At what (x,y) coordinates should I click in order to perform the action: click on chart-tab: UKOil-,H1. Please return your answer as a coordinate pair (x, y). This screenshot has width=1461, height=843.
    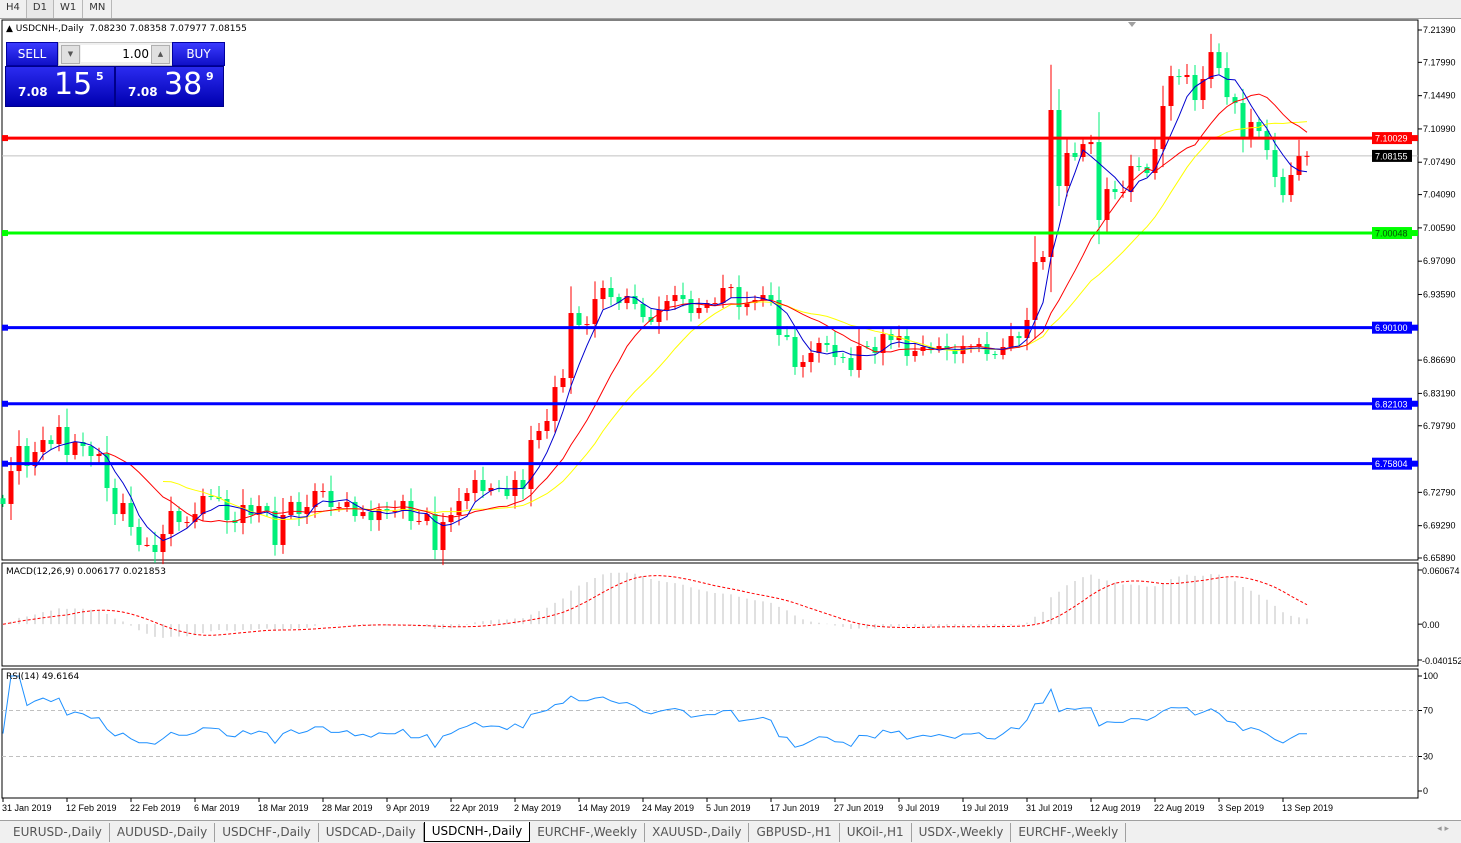
    Looking at the image, I should click on (876, 832).